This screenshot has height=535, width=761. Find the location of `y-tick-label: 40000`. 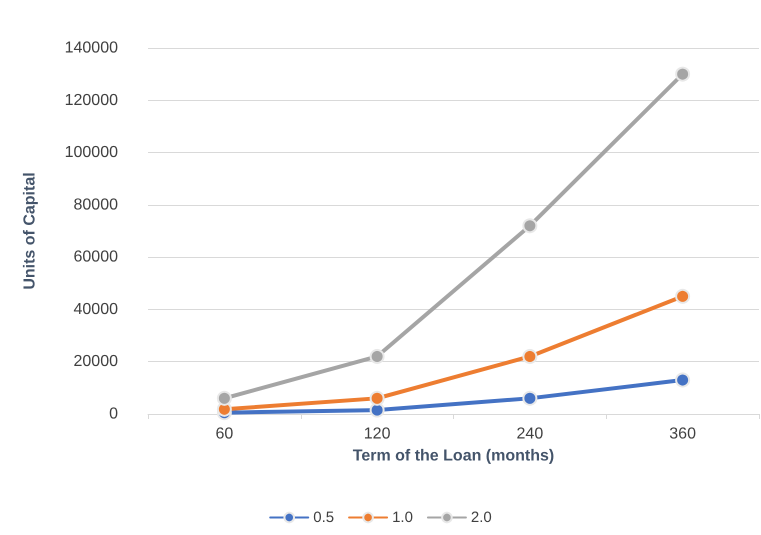

y-tick-label: 40000 is located at coordinates (96, 309).